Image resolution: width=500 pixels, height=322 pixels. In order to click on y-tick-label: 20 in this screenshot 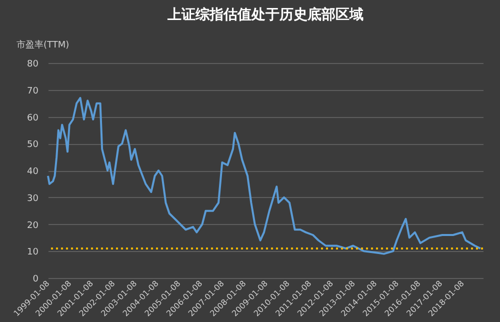, I will do `click(33, 225)`.